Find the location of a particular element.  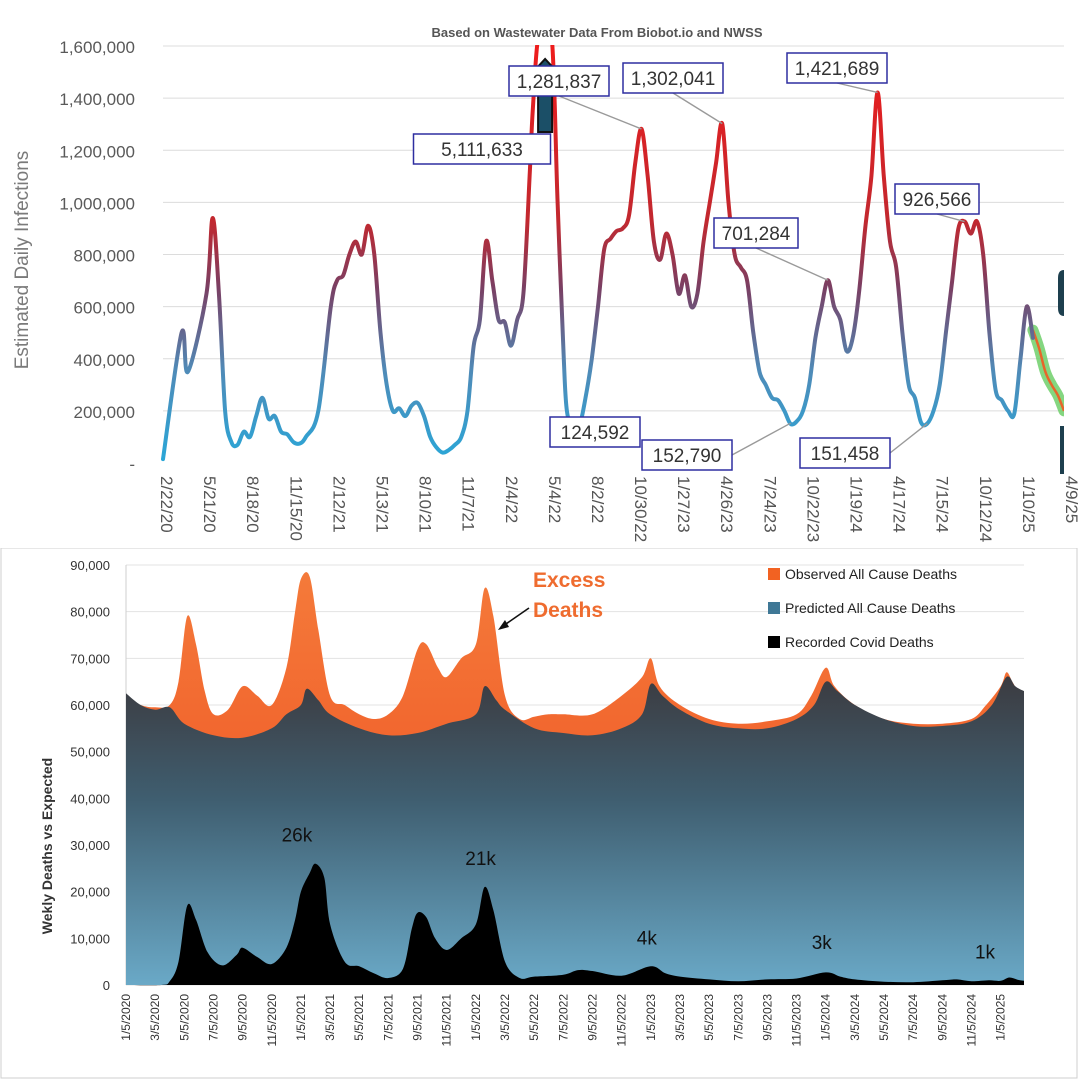

y-tick-label: 1,200,000 is located at coordinates (97, 151).